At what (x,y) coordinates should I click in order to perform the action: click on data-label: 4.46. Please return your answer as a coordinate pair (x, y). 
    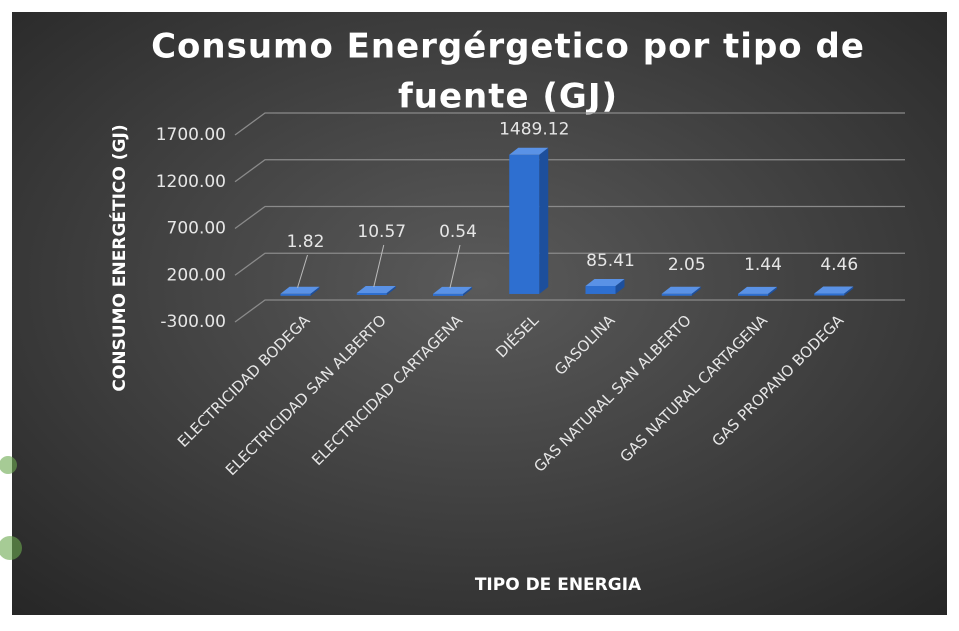
    Looking at the image, I should click on (839, 265).